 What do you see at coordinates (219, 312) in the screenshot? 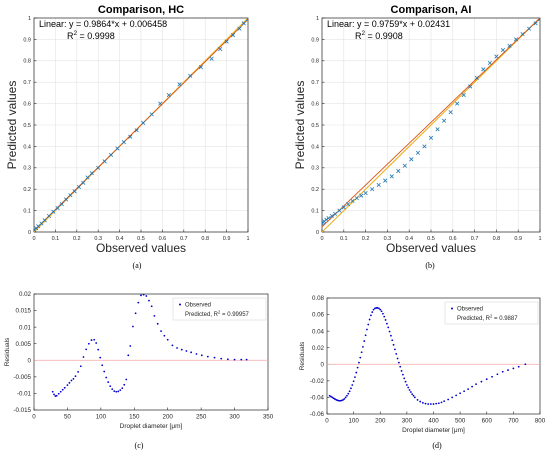
I see `legend-predicted-sup: 2` at bounding box center [219, 312].